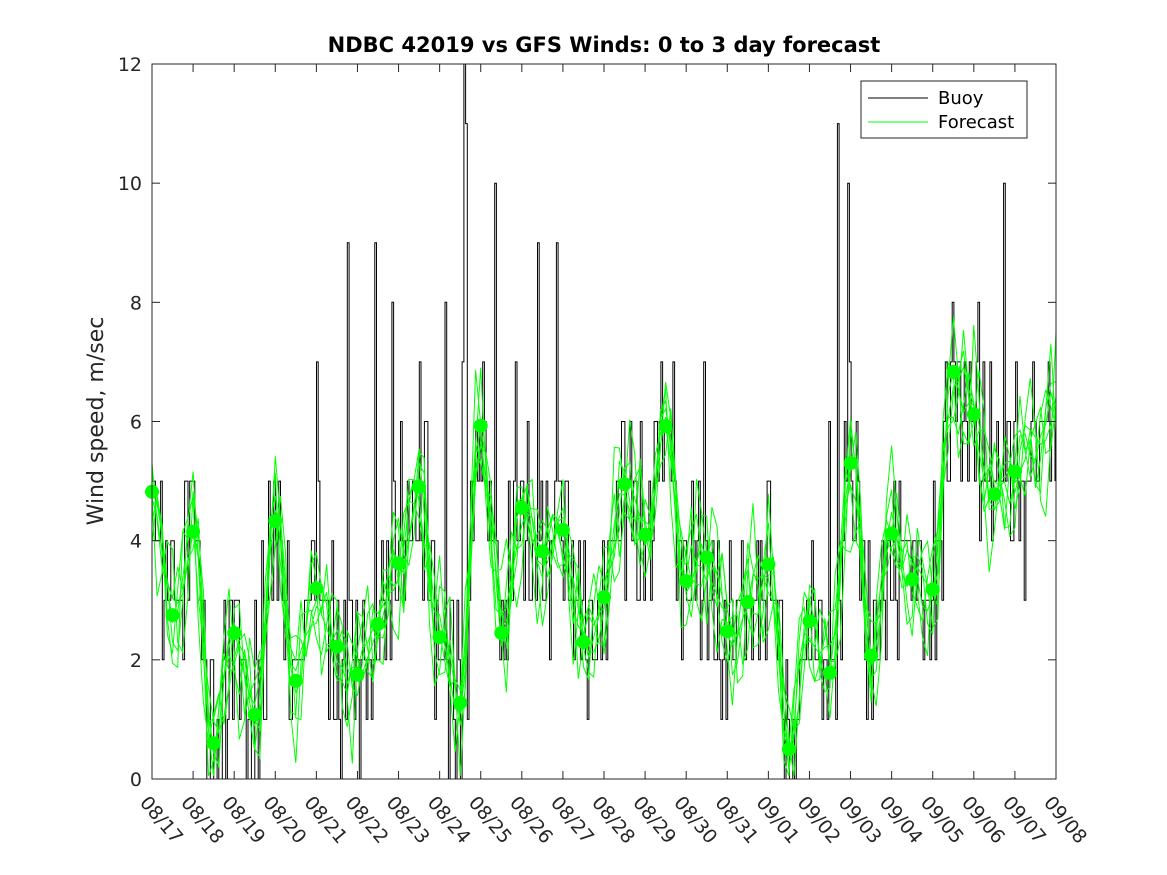 The height and width of the screenshot is (875, 1167). What do you see at coordinates (136, 423) in the screenshot?
I see `y-tick-label: 6` at bounding box center [136, 423].